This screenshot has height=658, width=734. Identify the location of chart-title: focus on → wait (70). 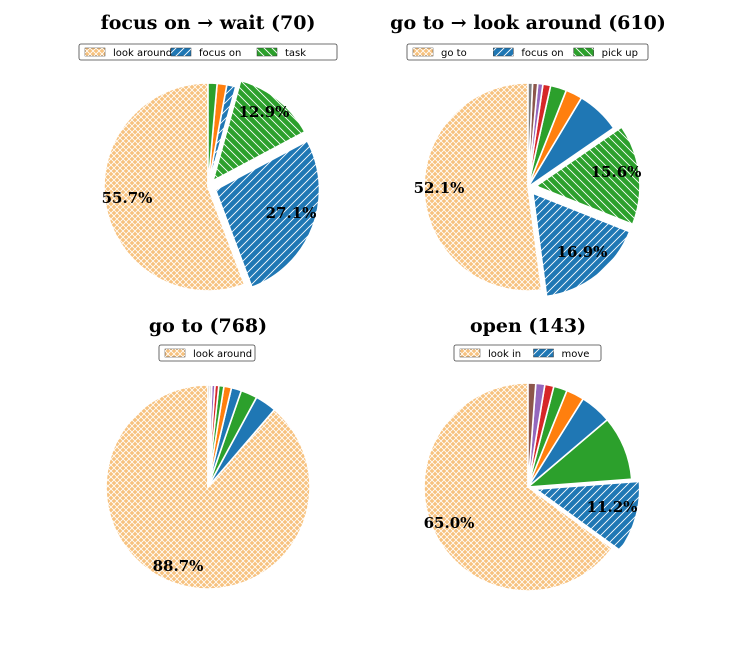
(208, 23).